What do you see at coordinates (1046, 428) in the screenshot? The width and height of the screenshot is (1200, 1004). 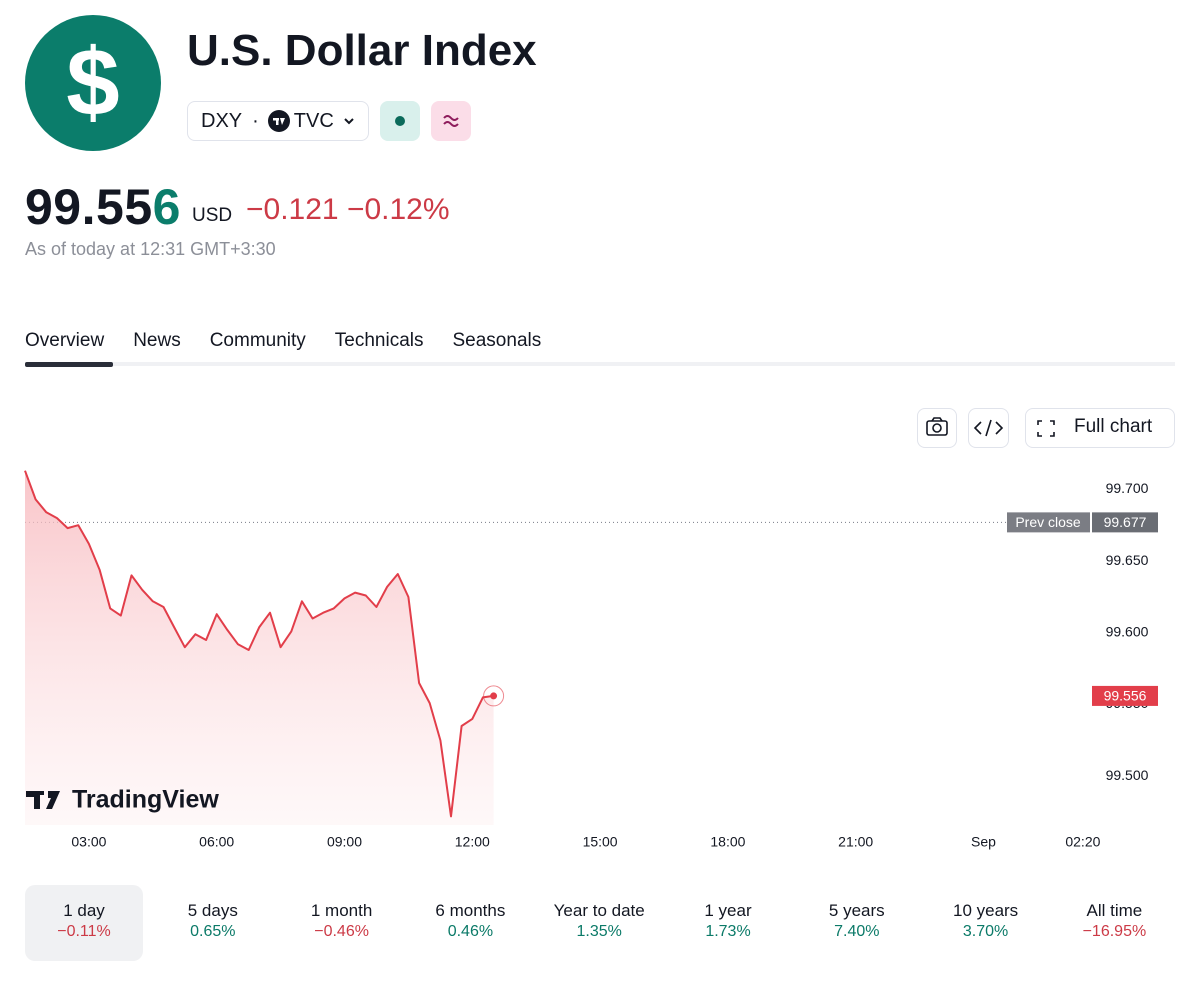 I see `fullscreen-icon` at bounding box center [1046, 428].